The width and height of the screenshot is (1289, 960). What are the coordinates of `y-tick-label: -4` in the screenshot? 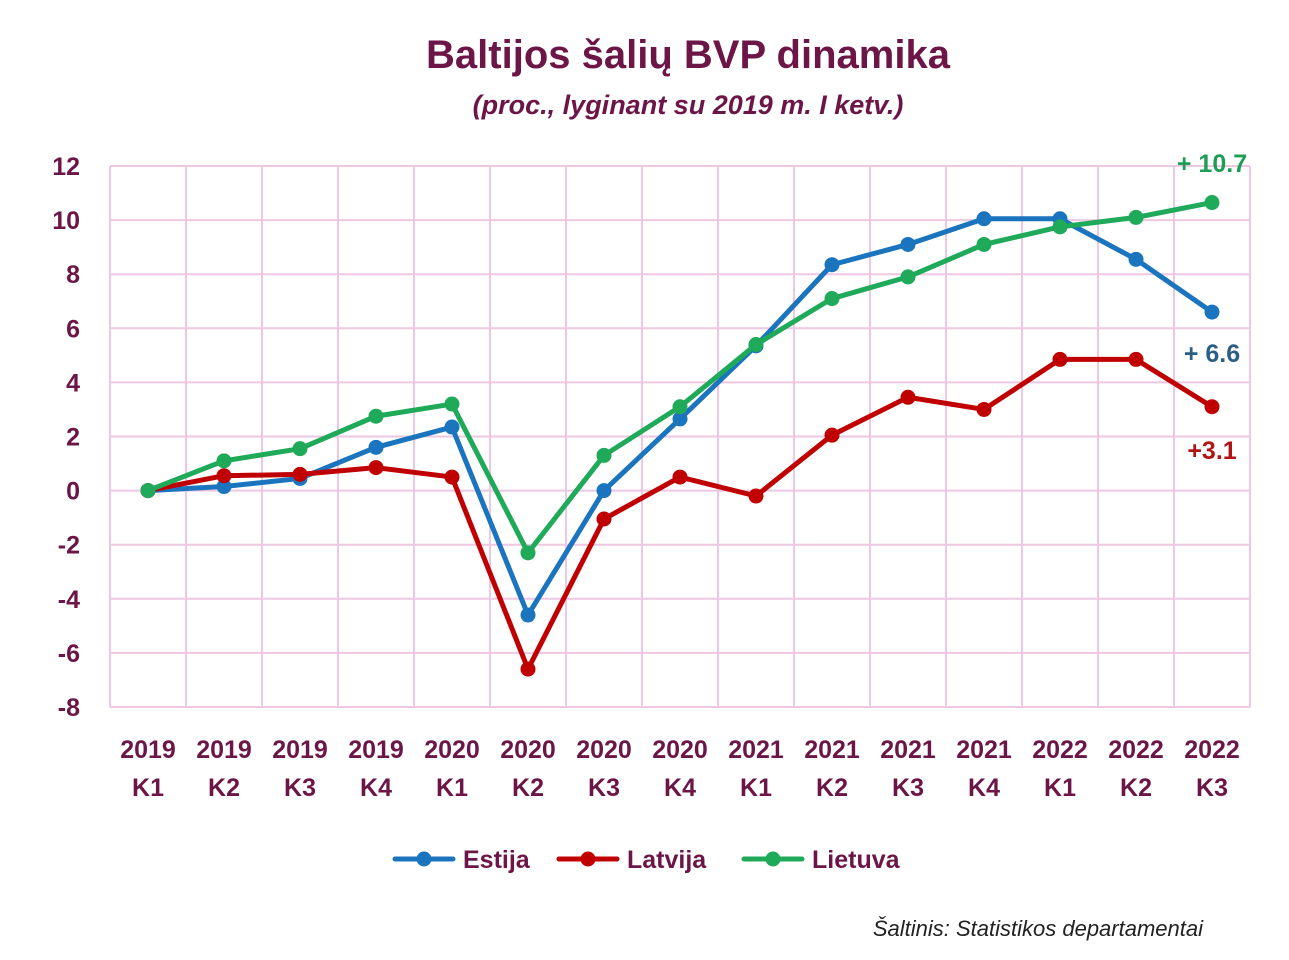 It's located at (69, 600).